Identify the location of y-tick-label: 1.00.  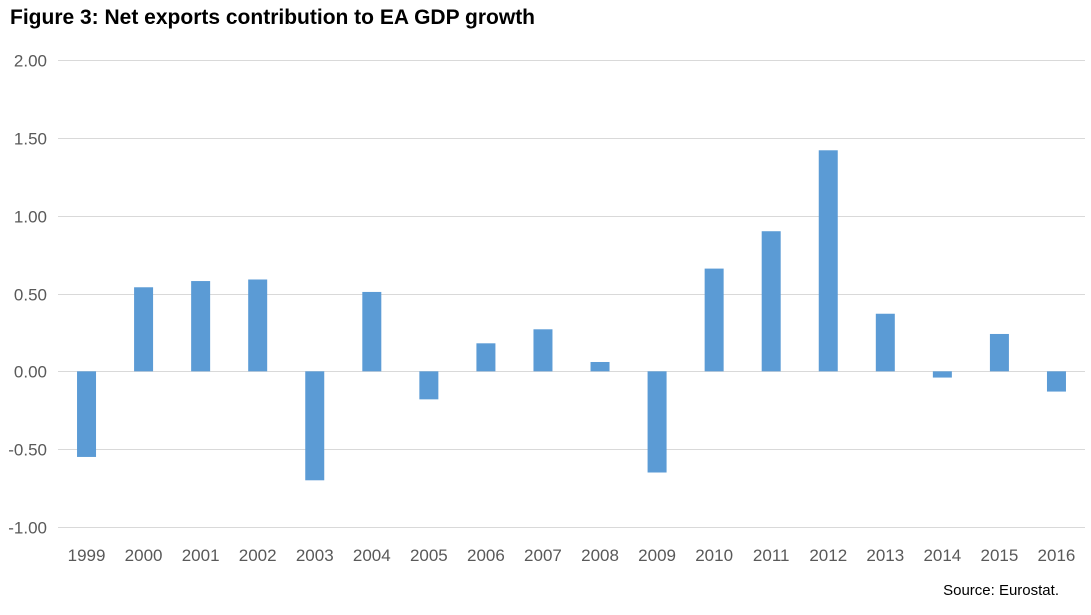
(30, 217).